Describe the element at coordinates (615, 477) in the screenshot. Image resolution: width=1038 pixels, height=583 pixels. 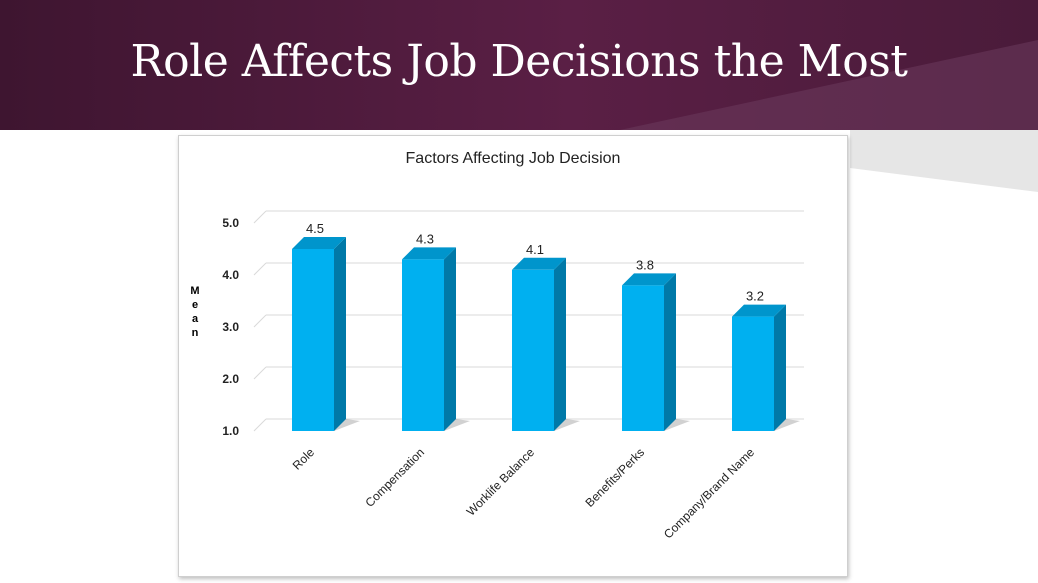
I see `x-tick-label: Benefits/Perks` at that location.